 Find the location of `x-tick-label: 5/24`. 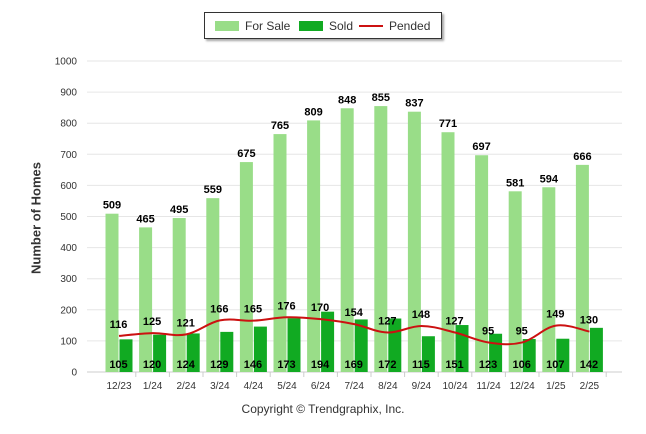

x-tick-label: 5/24 is located at coordinates (287, 386).